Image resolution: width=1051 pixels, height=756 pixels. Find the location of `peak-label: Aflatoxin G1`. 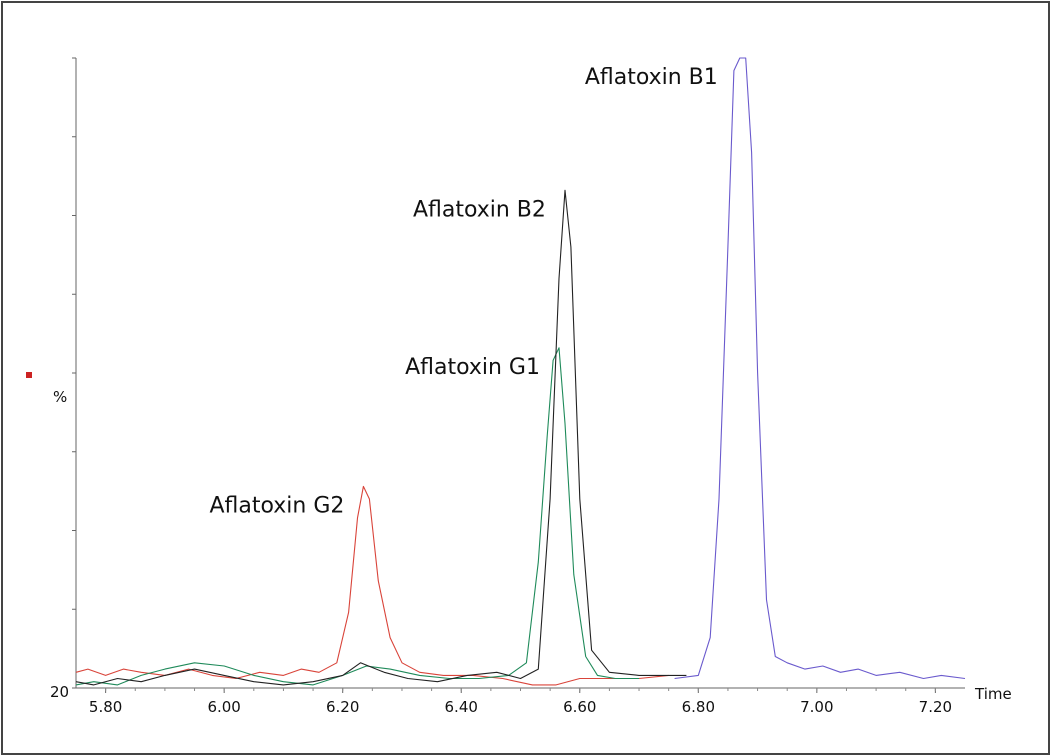

peak-label: Aflatoxin G1 is located at coordinates (472, 367).